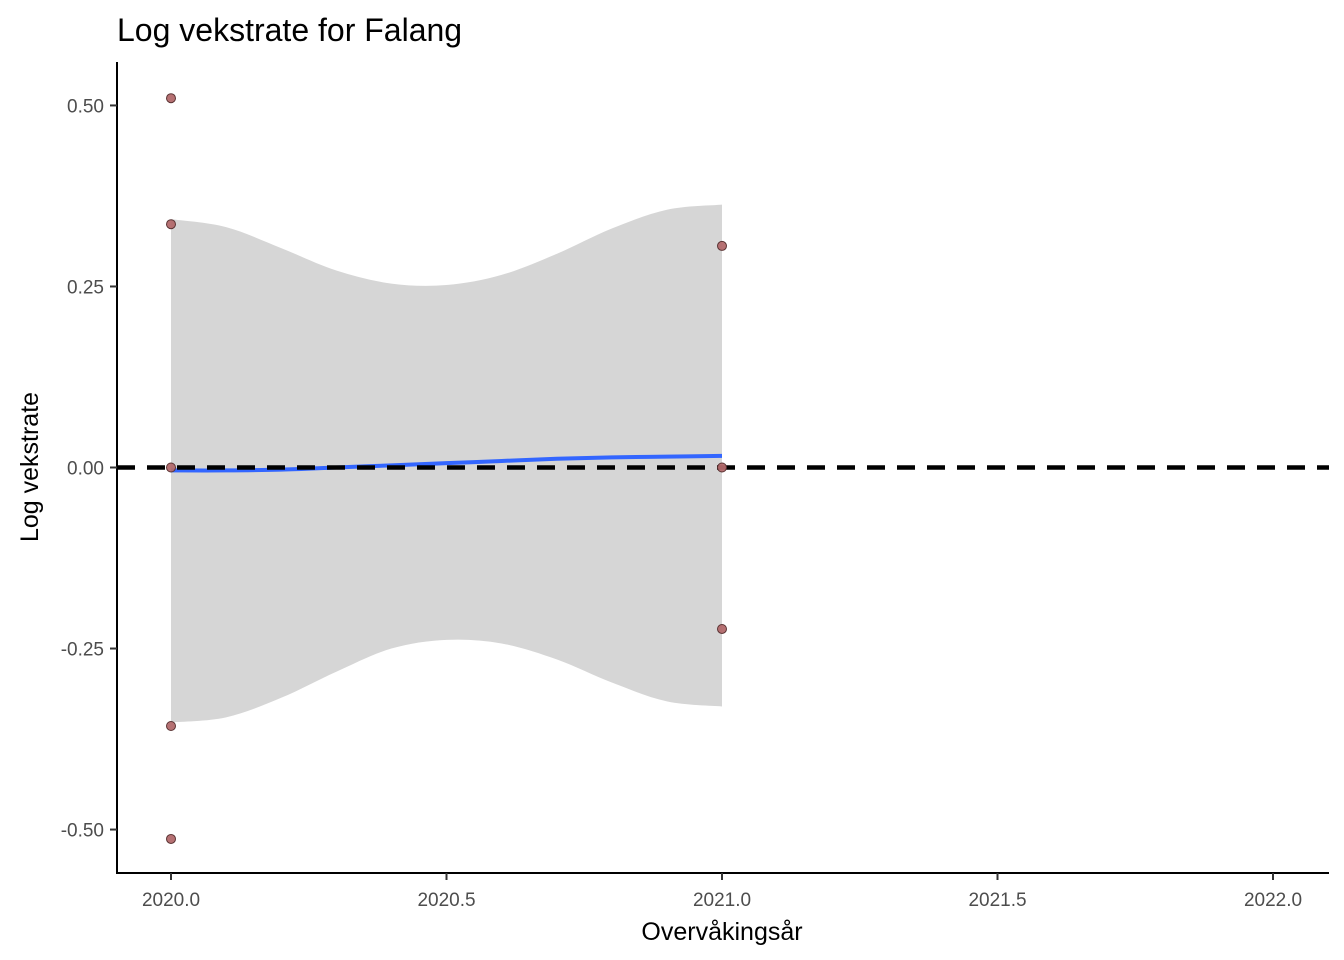 This screenshot has width=1344, height=960. What do you see at coordinates (1273, 900) in the screenshot?
I see `x-tick-label: 2022.0` at bounding box center [1273, 900].